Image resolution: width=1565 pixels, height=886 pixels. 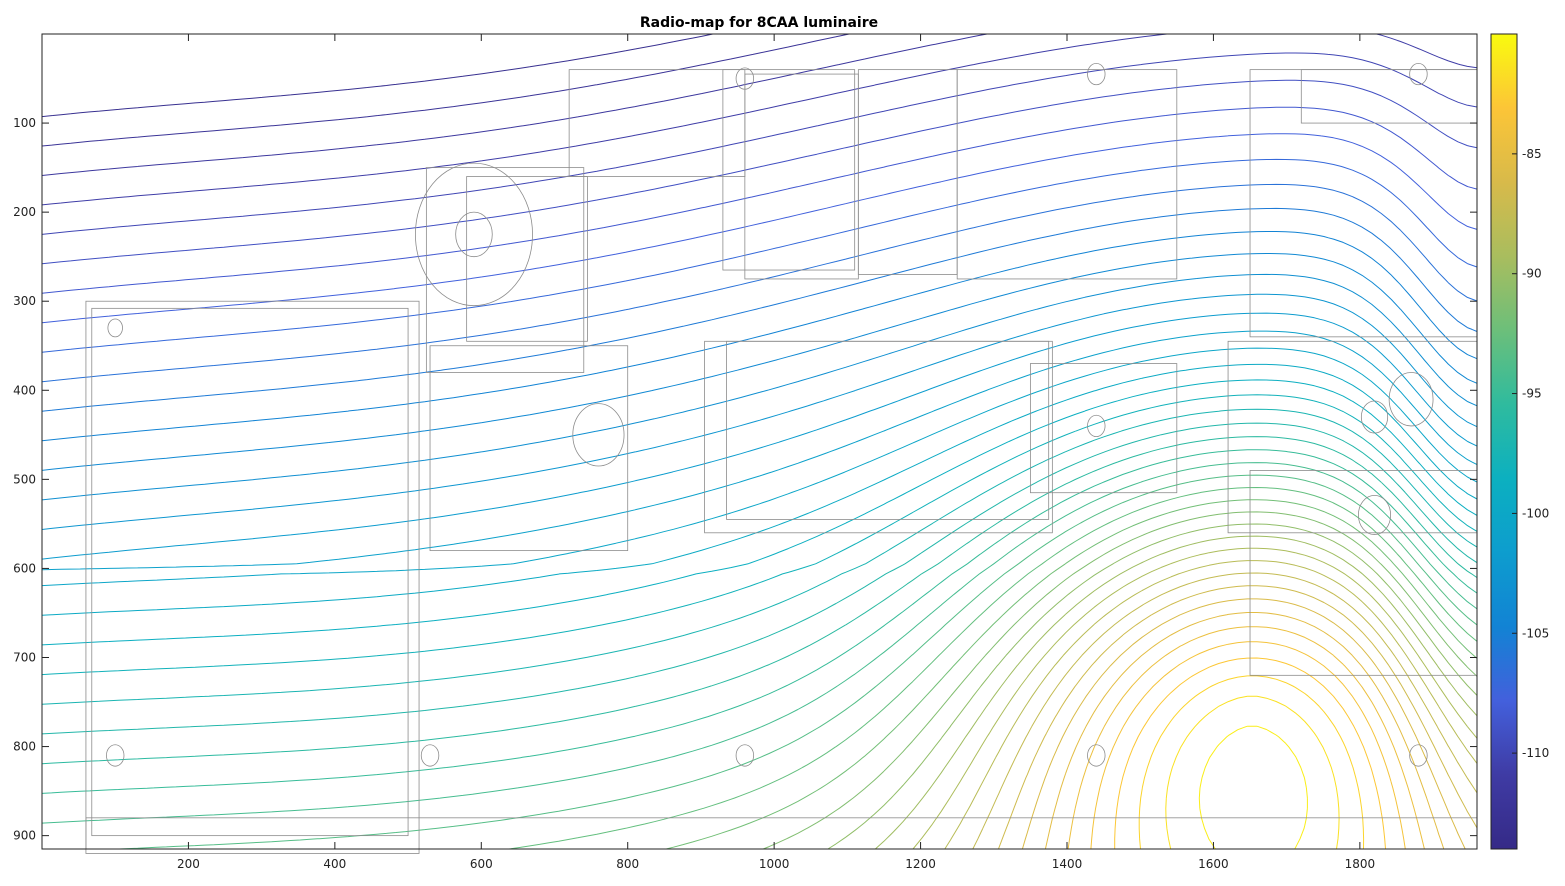 What do you see at coordinates (334, 864) in the screenshot?
I see `x-tick-label: 400` at bounding box center [334, 864].